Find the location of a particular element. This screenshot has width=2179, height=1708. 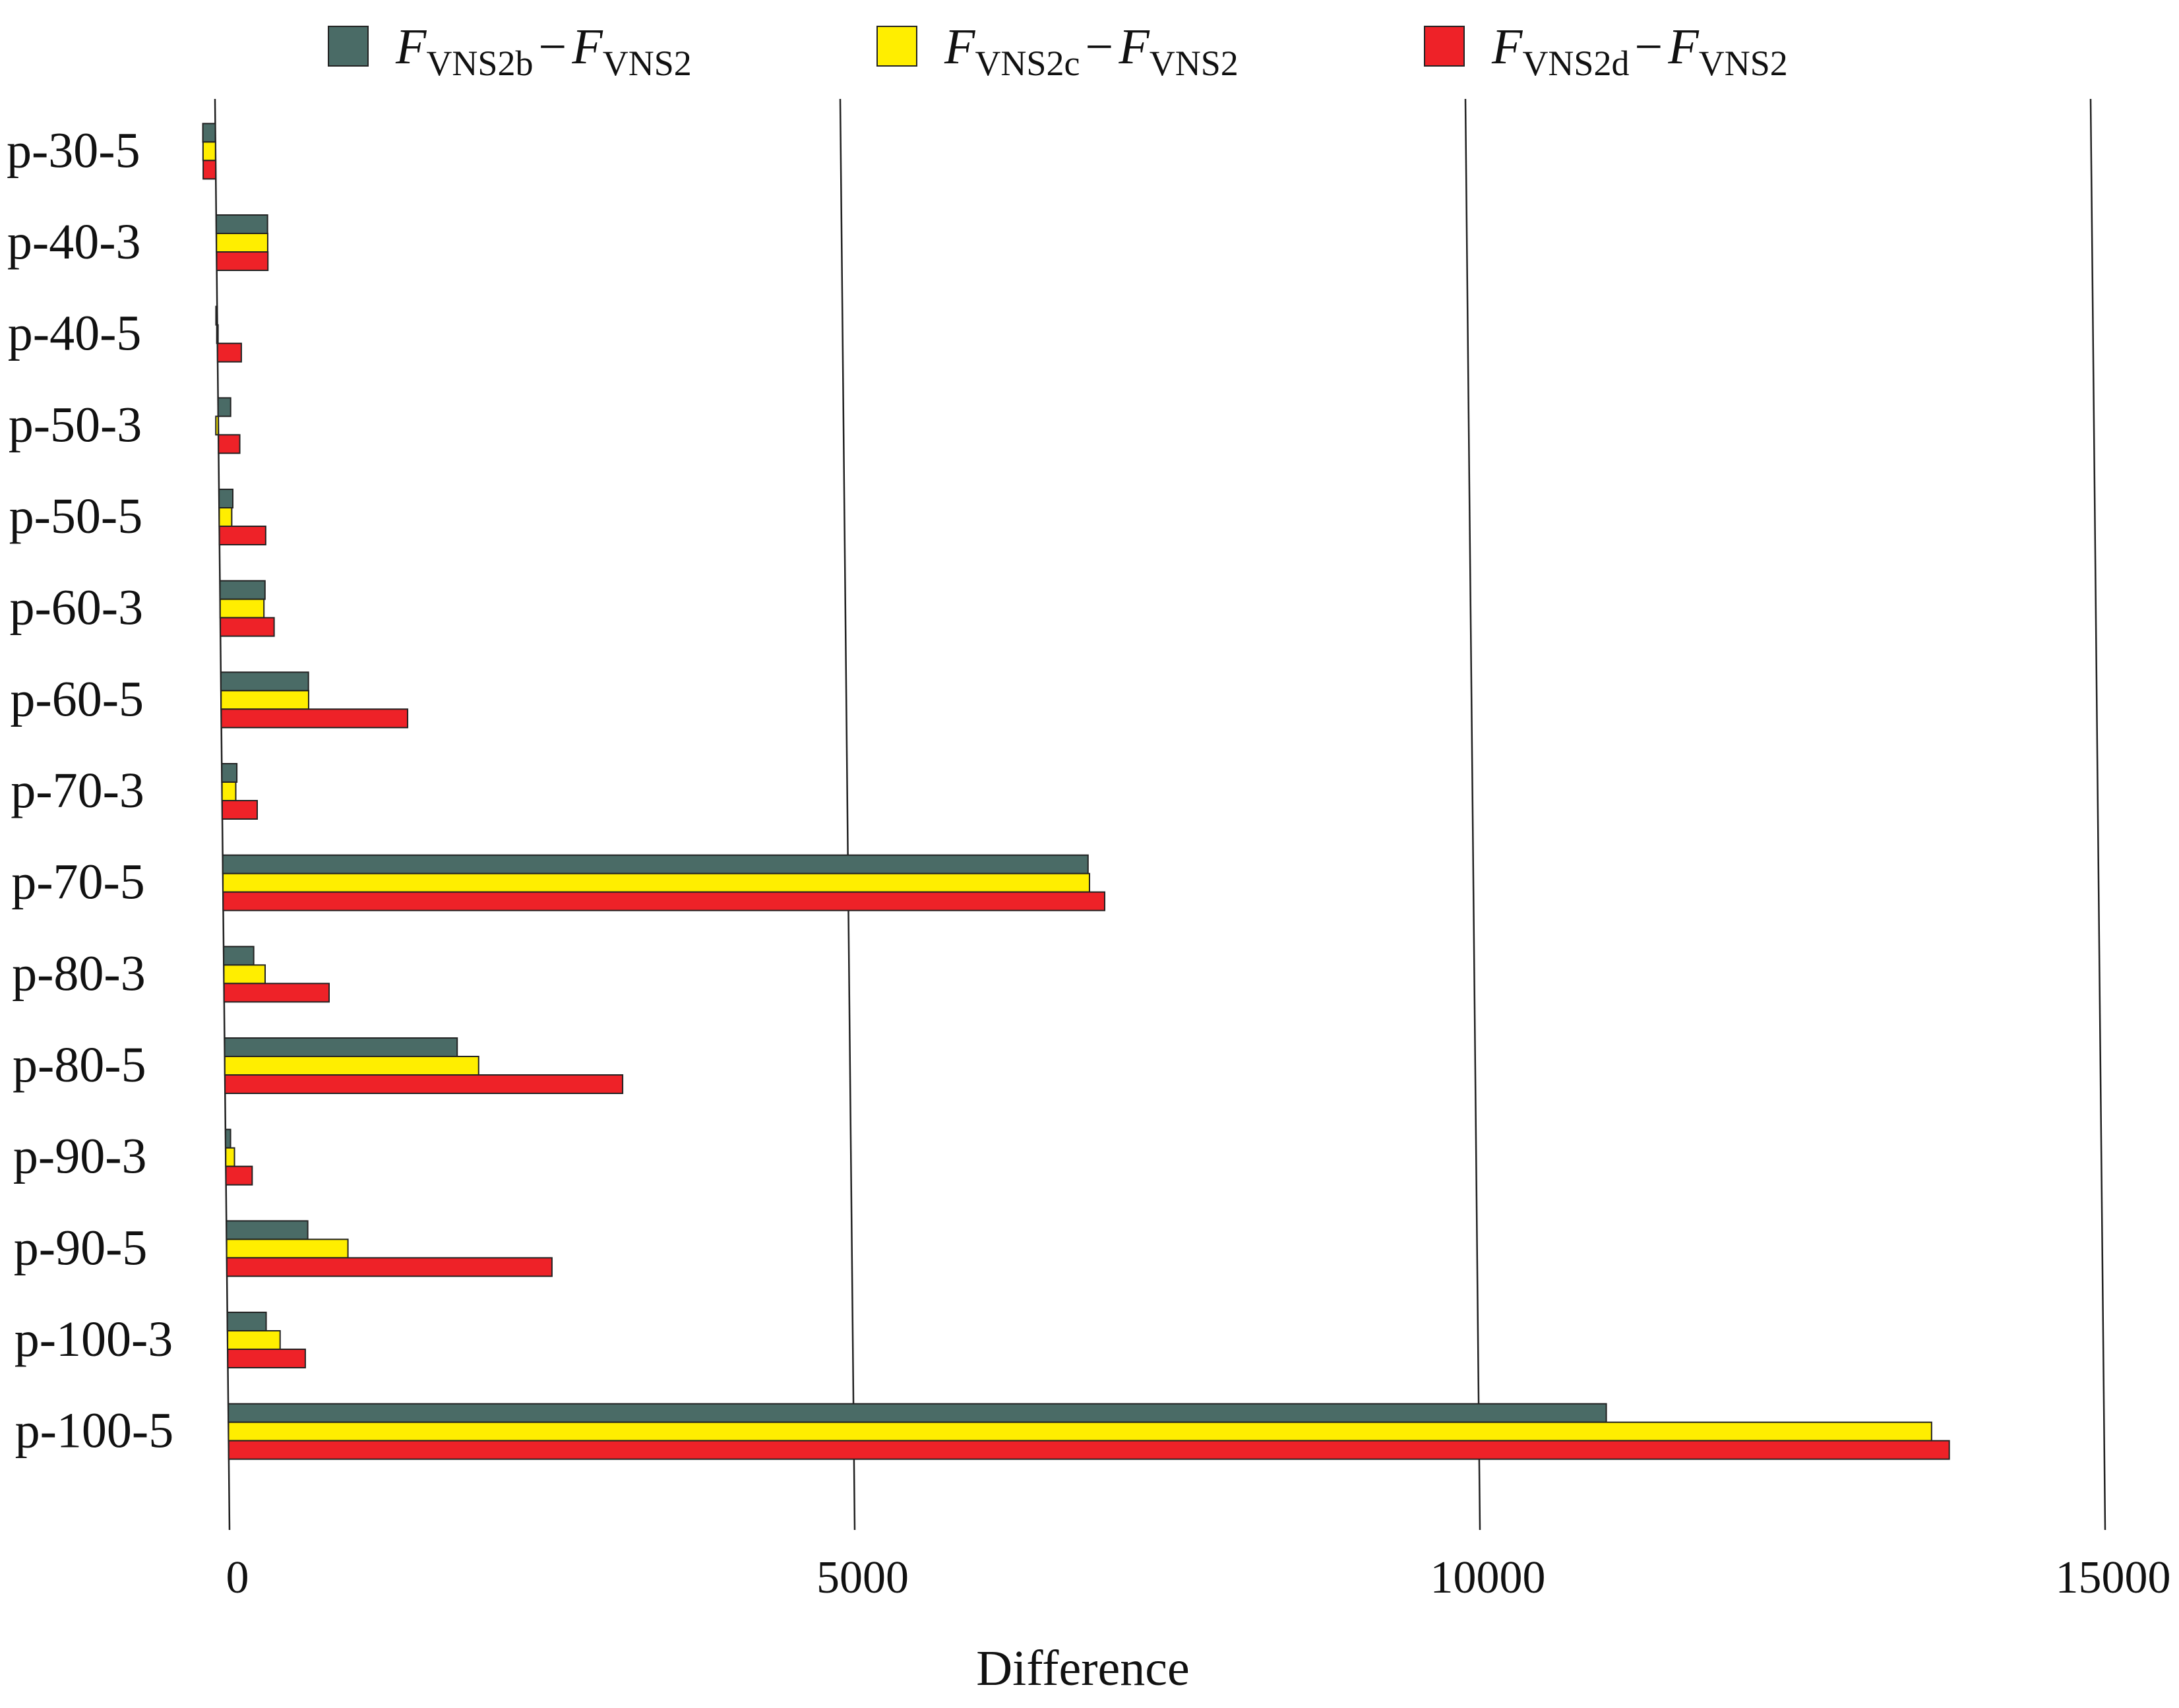

category-label-p-50-3: p-50-3 is located at coordinates (75, 425).